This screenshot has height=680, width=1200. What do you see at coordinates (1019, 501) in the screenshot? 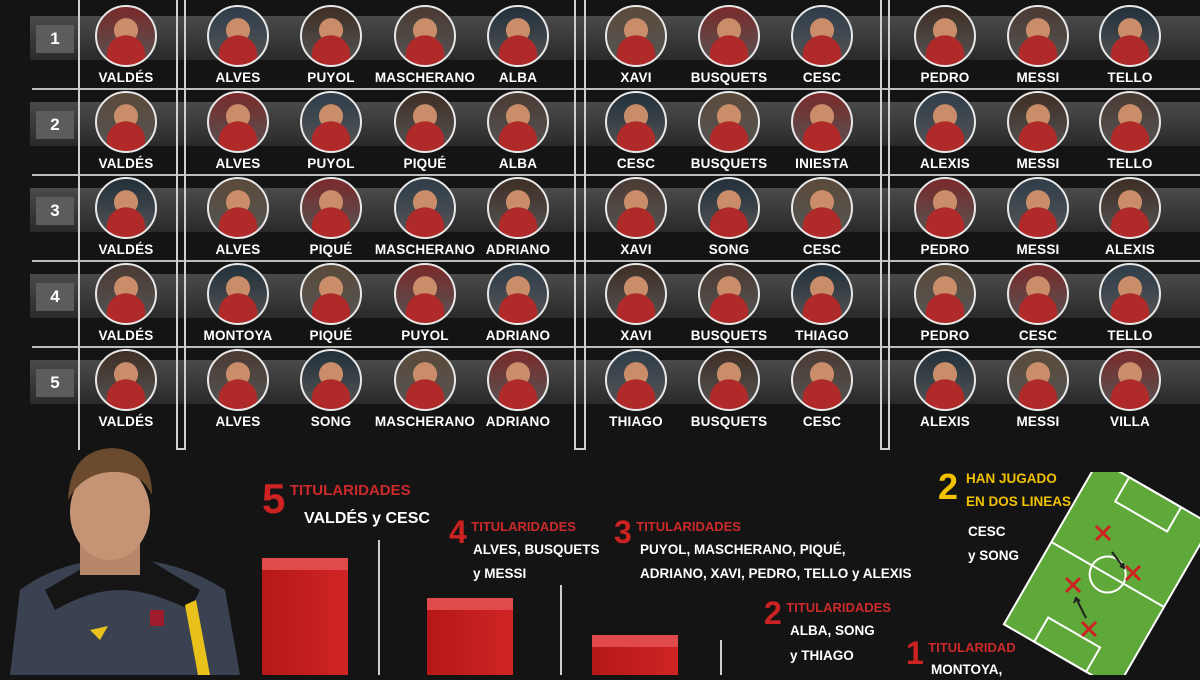
I see `two-lines-line2: EN DOS LINEAS` at bounding box center [1019, 501].